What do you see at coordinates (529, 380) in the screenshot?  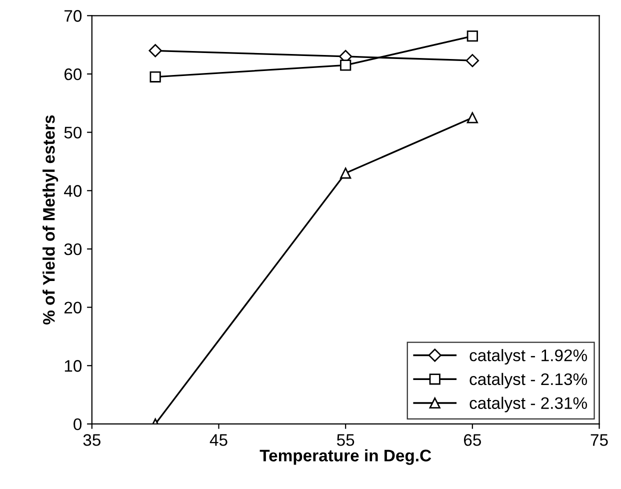 I see `legend-label: catalyst - 2.13%` at bounding box center [529, 380].